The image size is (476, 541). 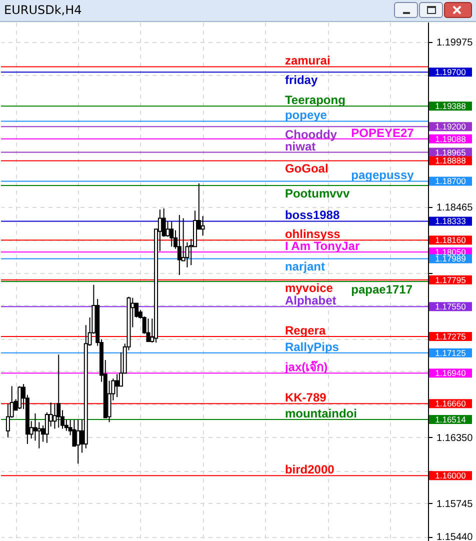 What do you see at coordinates (305, 397) in the screenshot?
I see `ref-line-label: KK-789` at bounding box center [305, 397].